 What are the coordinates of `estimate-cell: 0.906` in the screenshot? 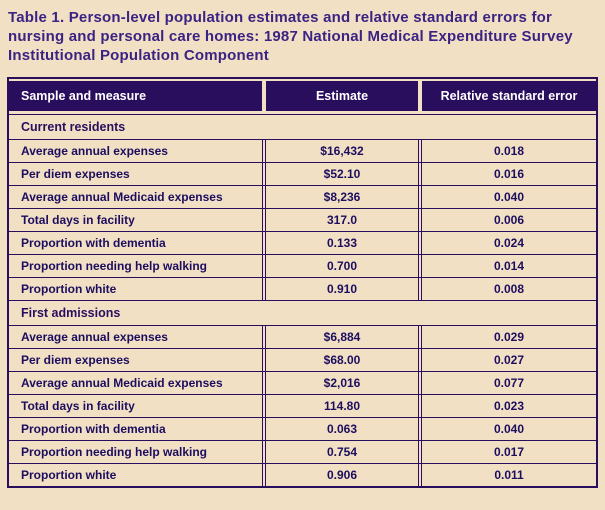 It's located at (342, 474).